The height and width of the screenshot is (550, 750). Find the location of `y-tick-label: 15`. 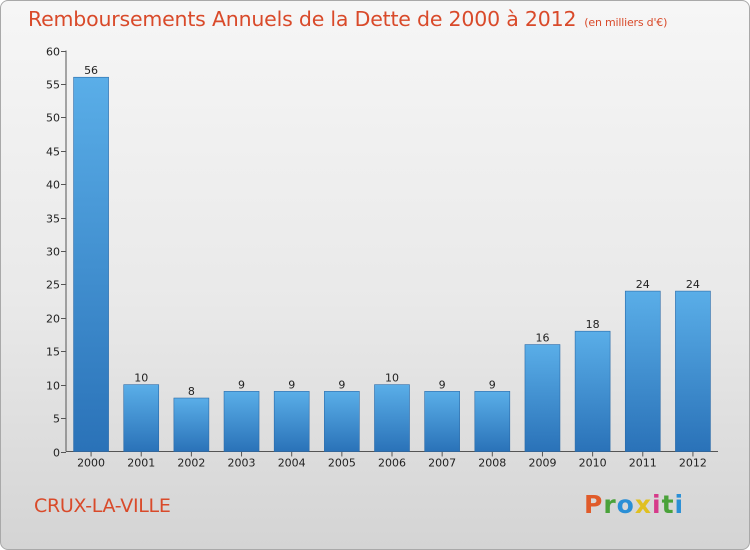

y-tick-label: 15 is located at coordinates (53, 352).